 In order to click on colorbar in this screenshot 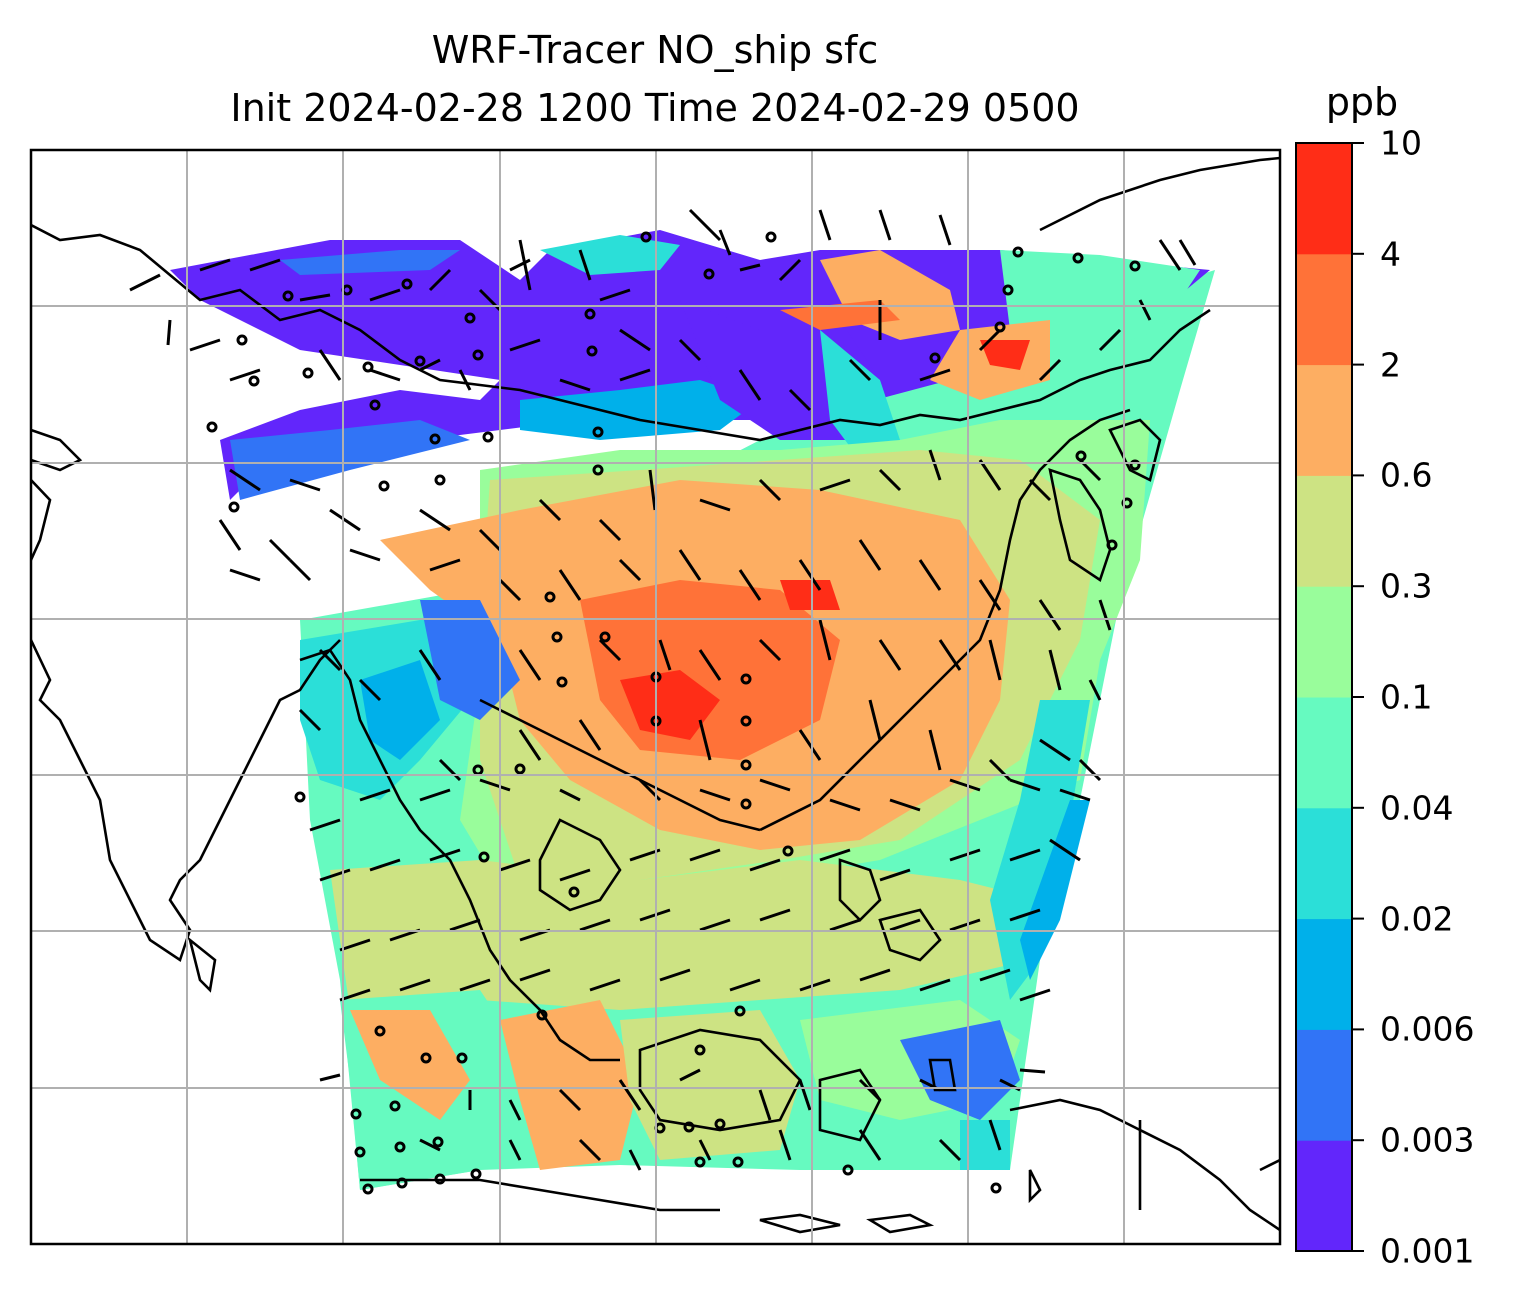, I will do `click(1330, 697)`.